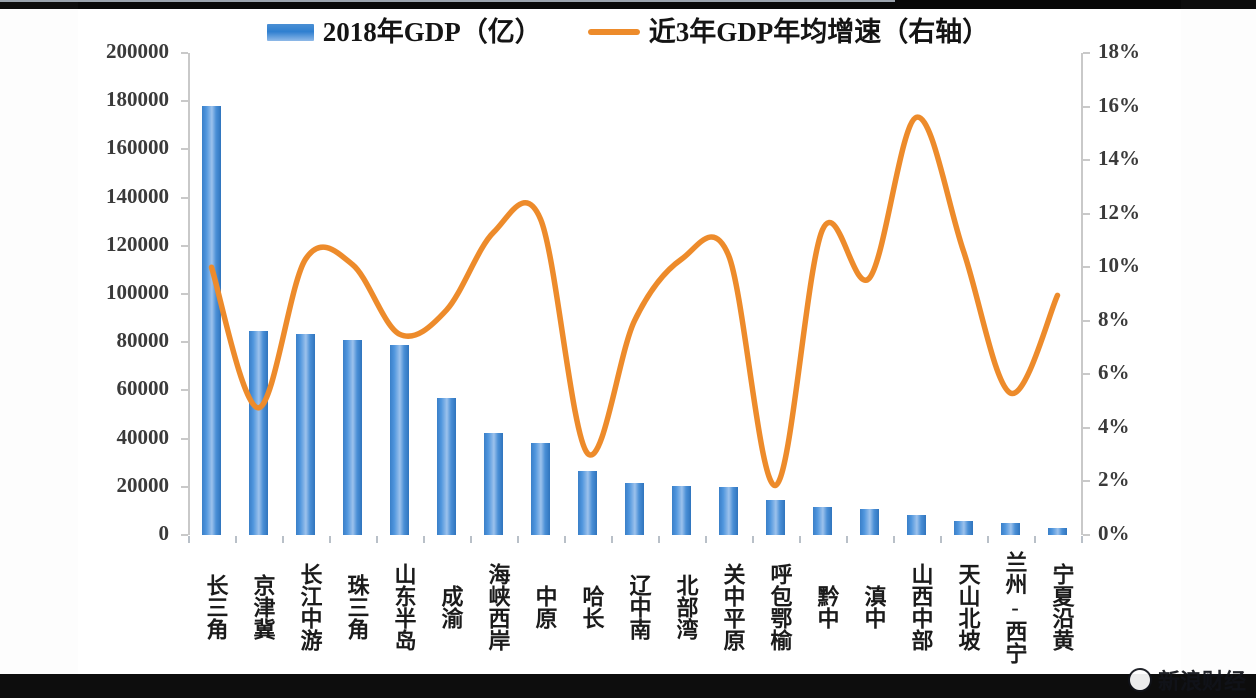 This screenshot has height=698, width=1256. I want to click on top-band-inner, so click(629, 4).